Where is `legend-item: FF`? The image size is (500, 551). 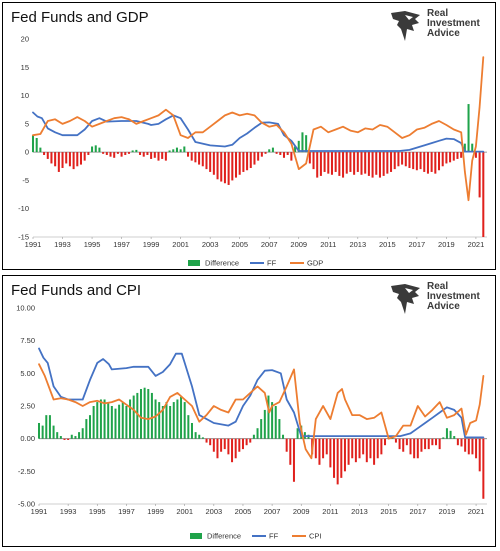
legend-item: FF is located at coordinates (263, 263).